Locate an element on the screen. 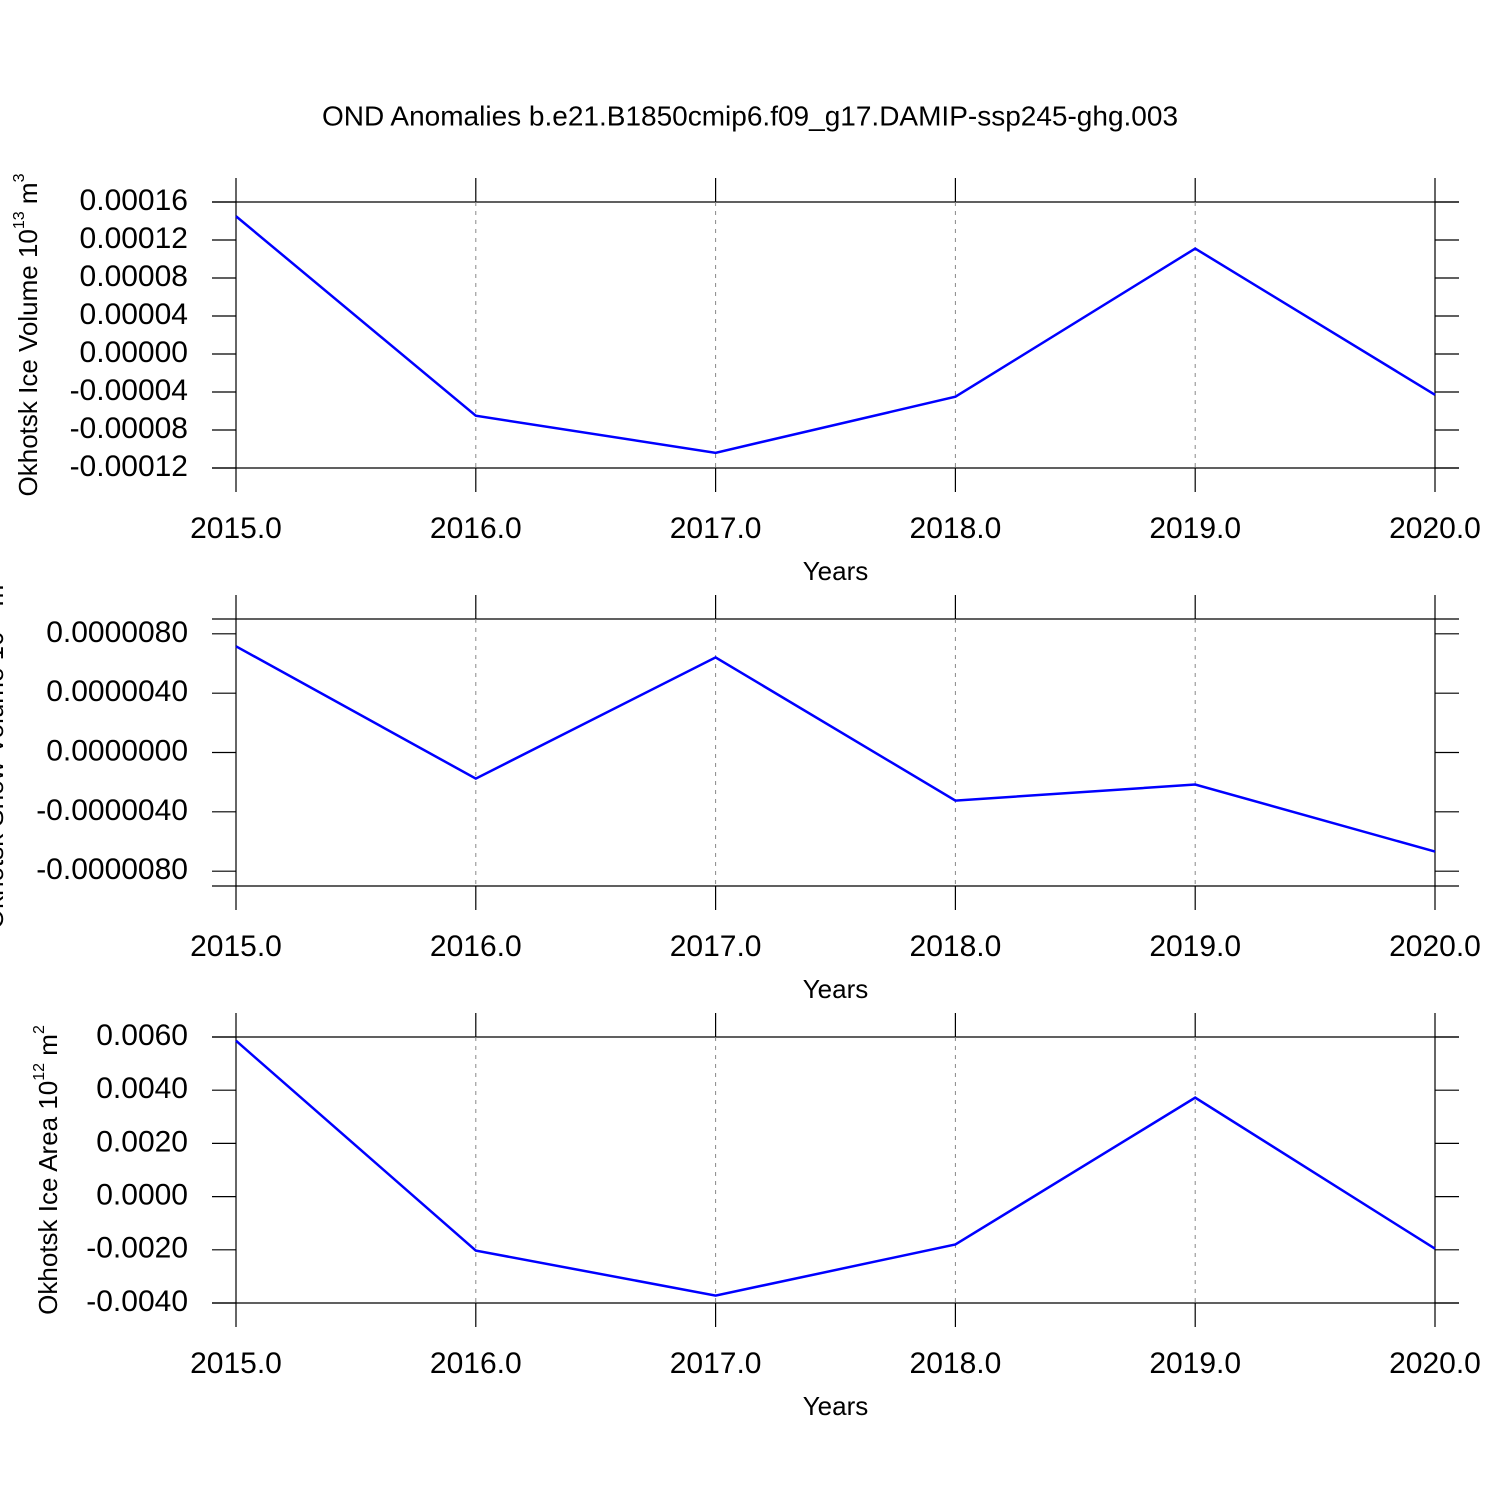 Image resolution: width=1500 pixels, height=1500 pixels. y-tick-label: -0.0040 is located at coordinates (137, 1301).